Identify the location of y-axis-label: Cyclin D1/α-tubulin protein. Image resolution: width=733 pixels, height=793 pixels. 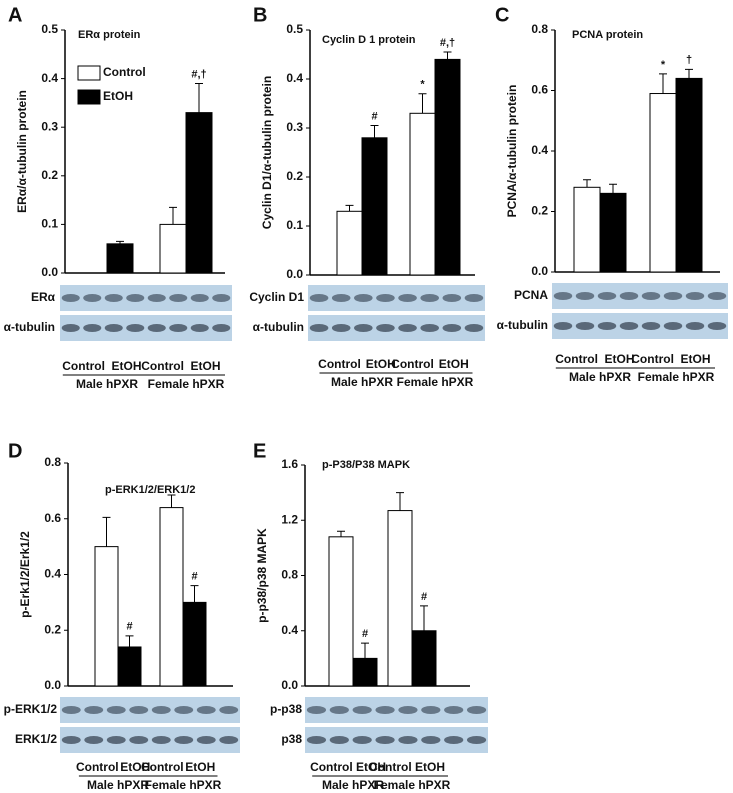
(267, 152).